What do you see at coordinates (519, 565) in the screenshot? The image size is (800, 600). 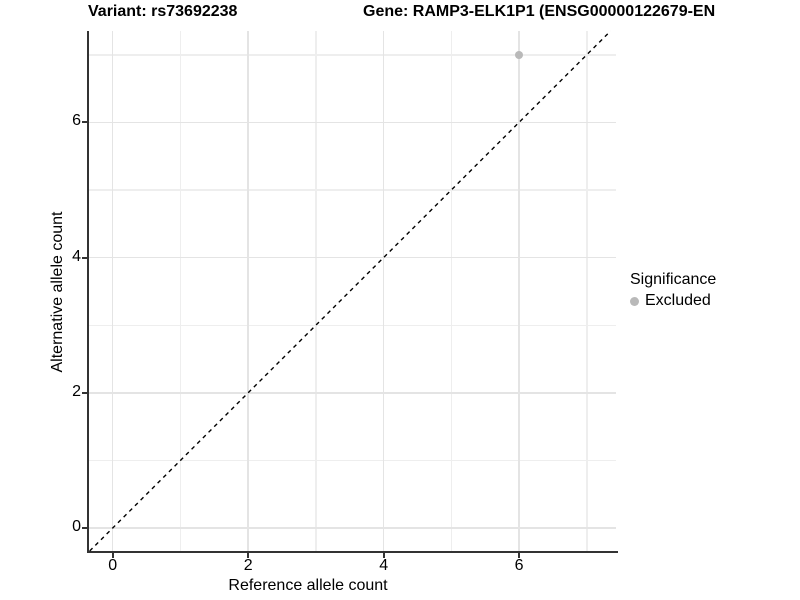 I see `x-tick-label: 6` at bounding box center [519, 565].